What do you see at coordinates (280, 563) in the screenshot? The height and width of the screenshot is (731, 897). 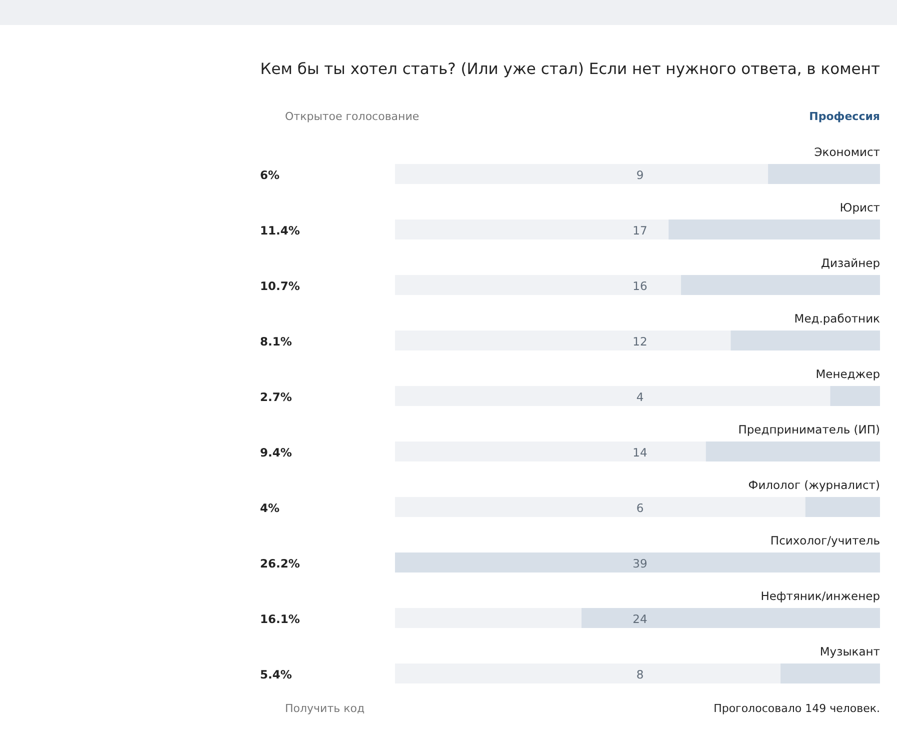 I see `text: 26.2%` at bounding box center [280, 563].